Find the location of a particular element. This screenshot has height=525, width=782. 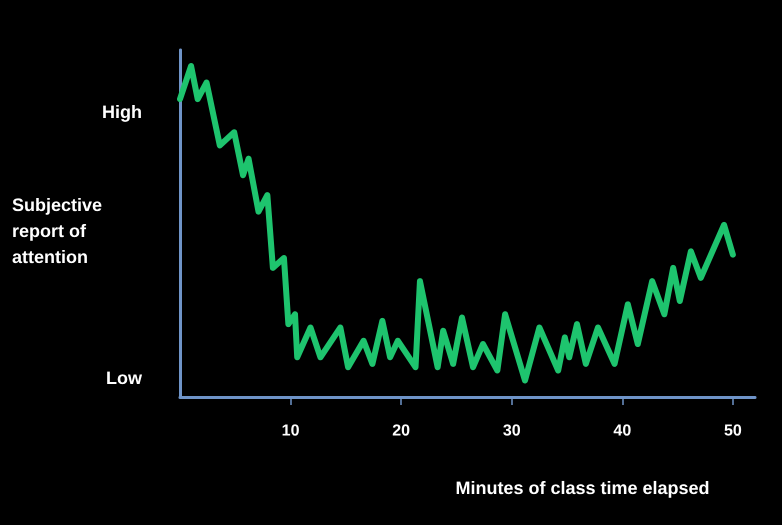

x-tick-label: 30 is located at coordinates (511, 431).